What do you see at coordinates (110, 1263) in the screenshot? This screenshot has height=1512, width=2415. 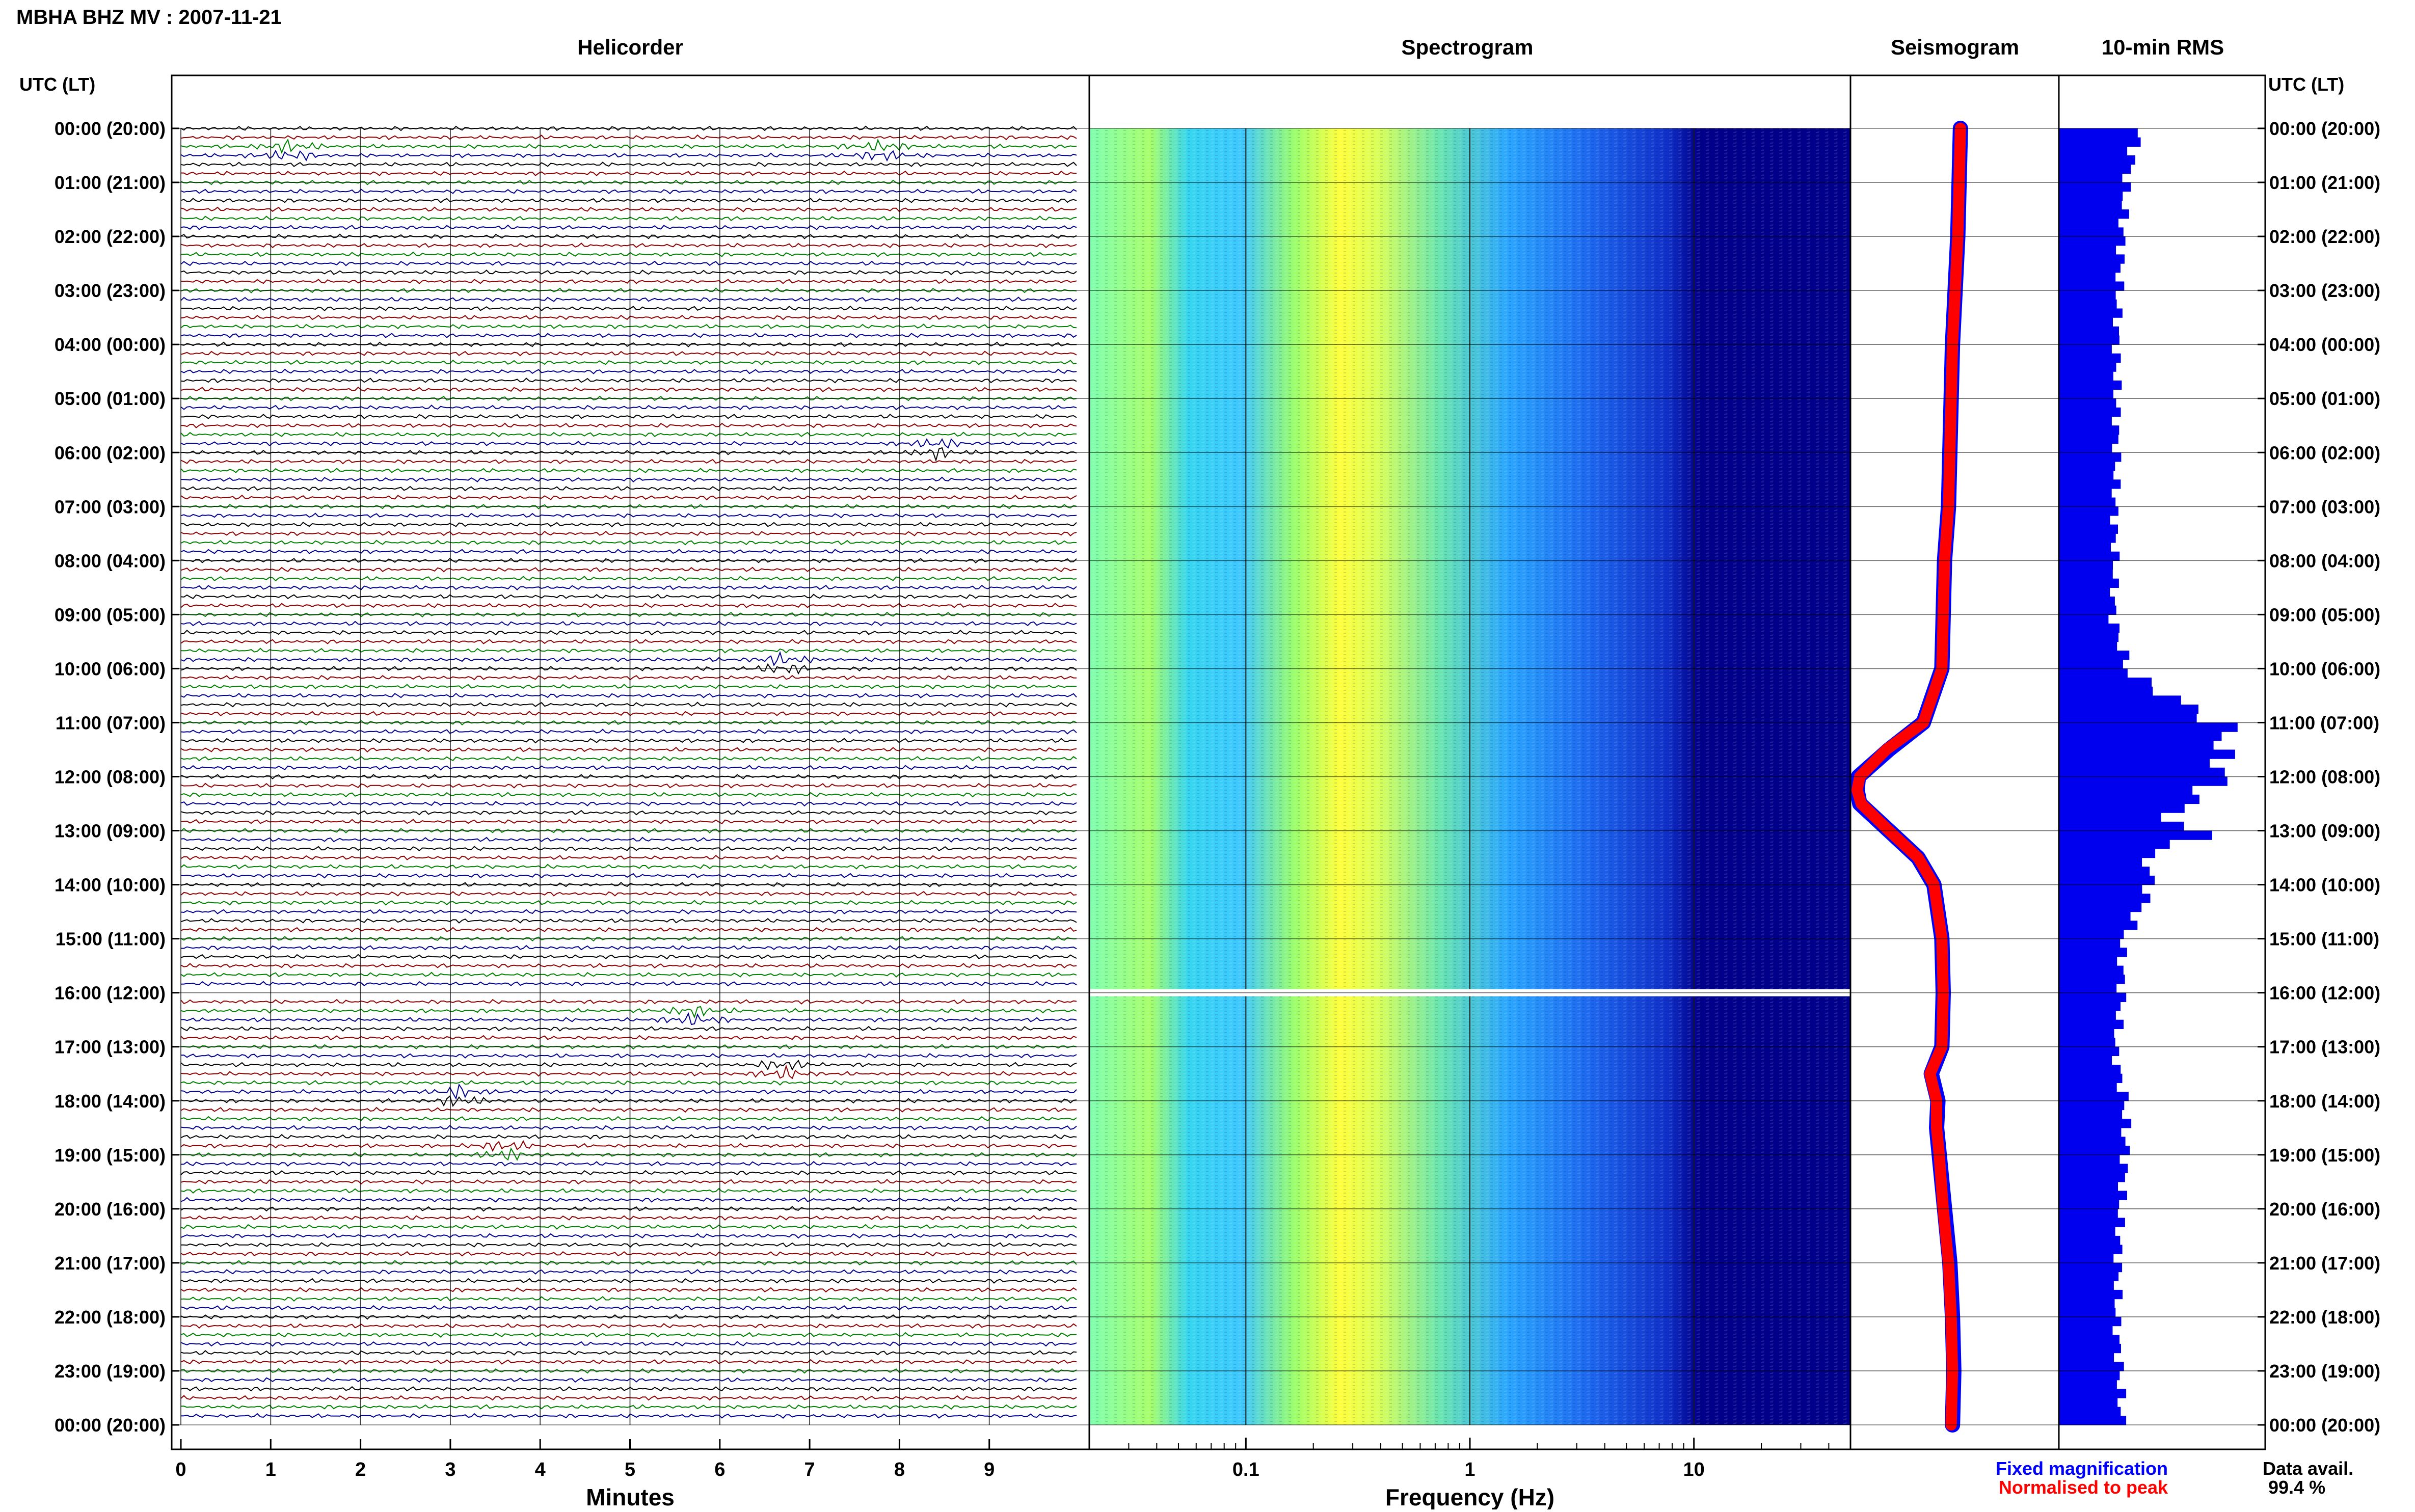 I see `time-tick-label-left: 21:00 (17:00)` at bounding box center [110, 1263].